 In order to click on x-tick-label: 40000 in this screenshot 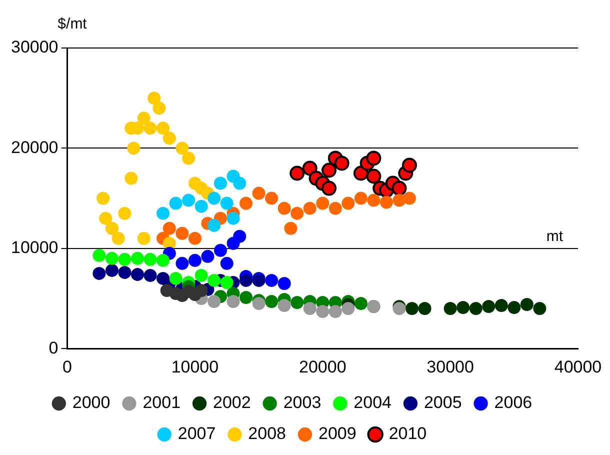, I will do `click(578, 366)`.